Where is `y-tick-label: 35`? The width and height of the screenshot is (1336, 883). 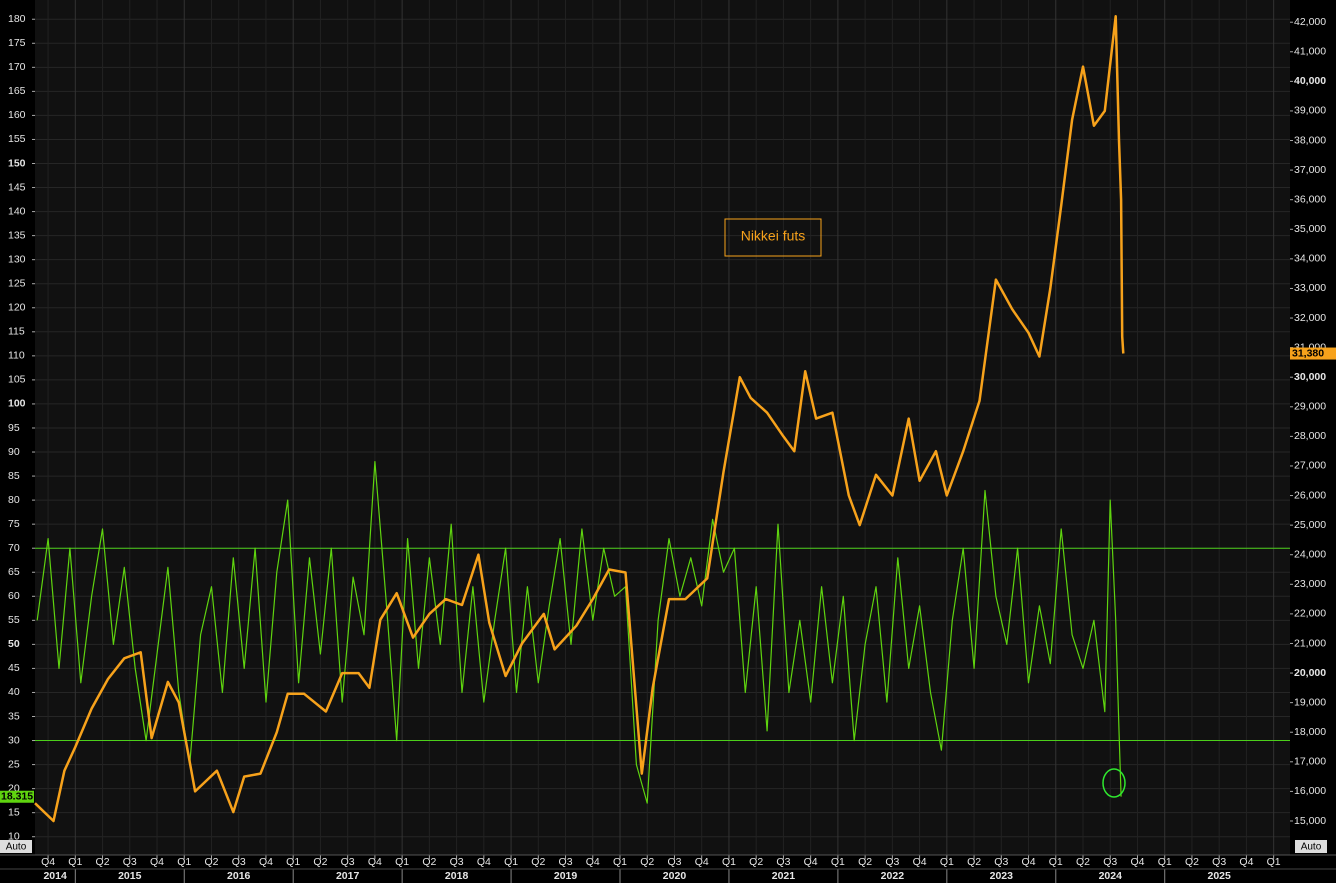
y-tick-label: 35 is located at coordinates (14, 716).